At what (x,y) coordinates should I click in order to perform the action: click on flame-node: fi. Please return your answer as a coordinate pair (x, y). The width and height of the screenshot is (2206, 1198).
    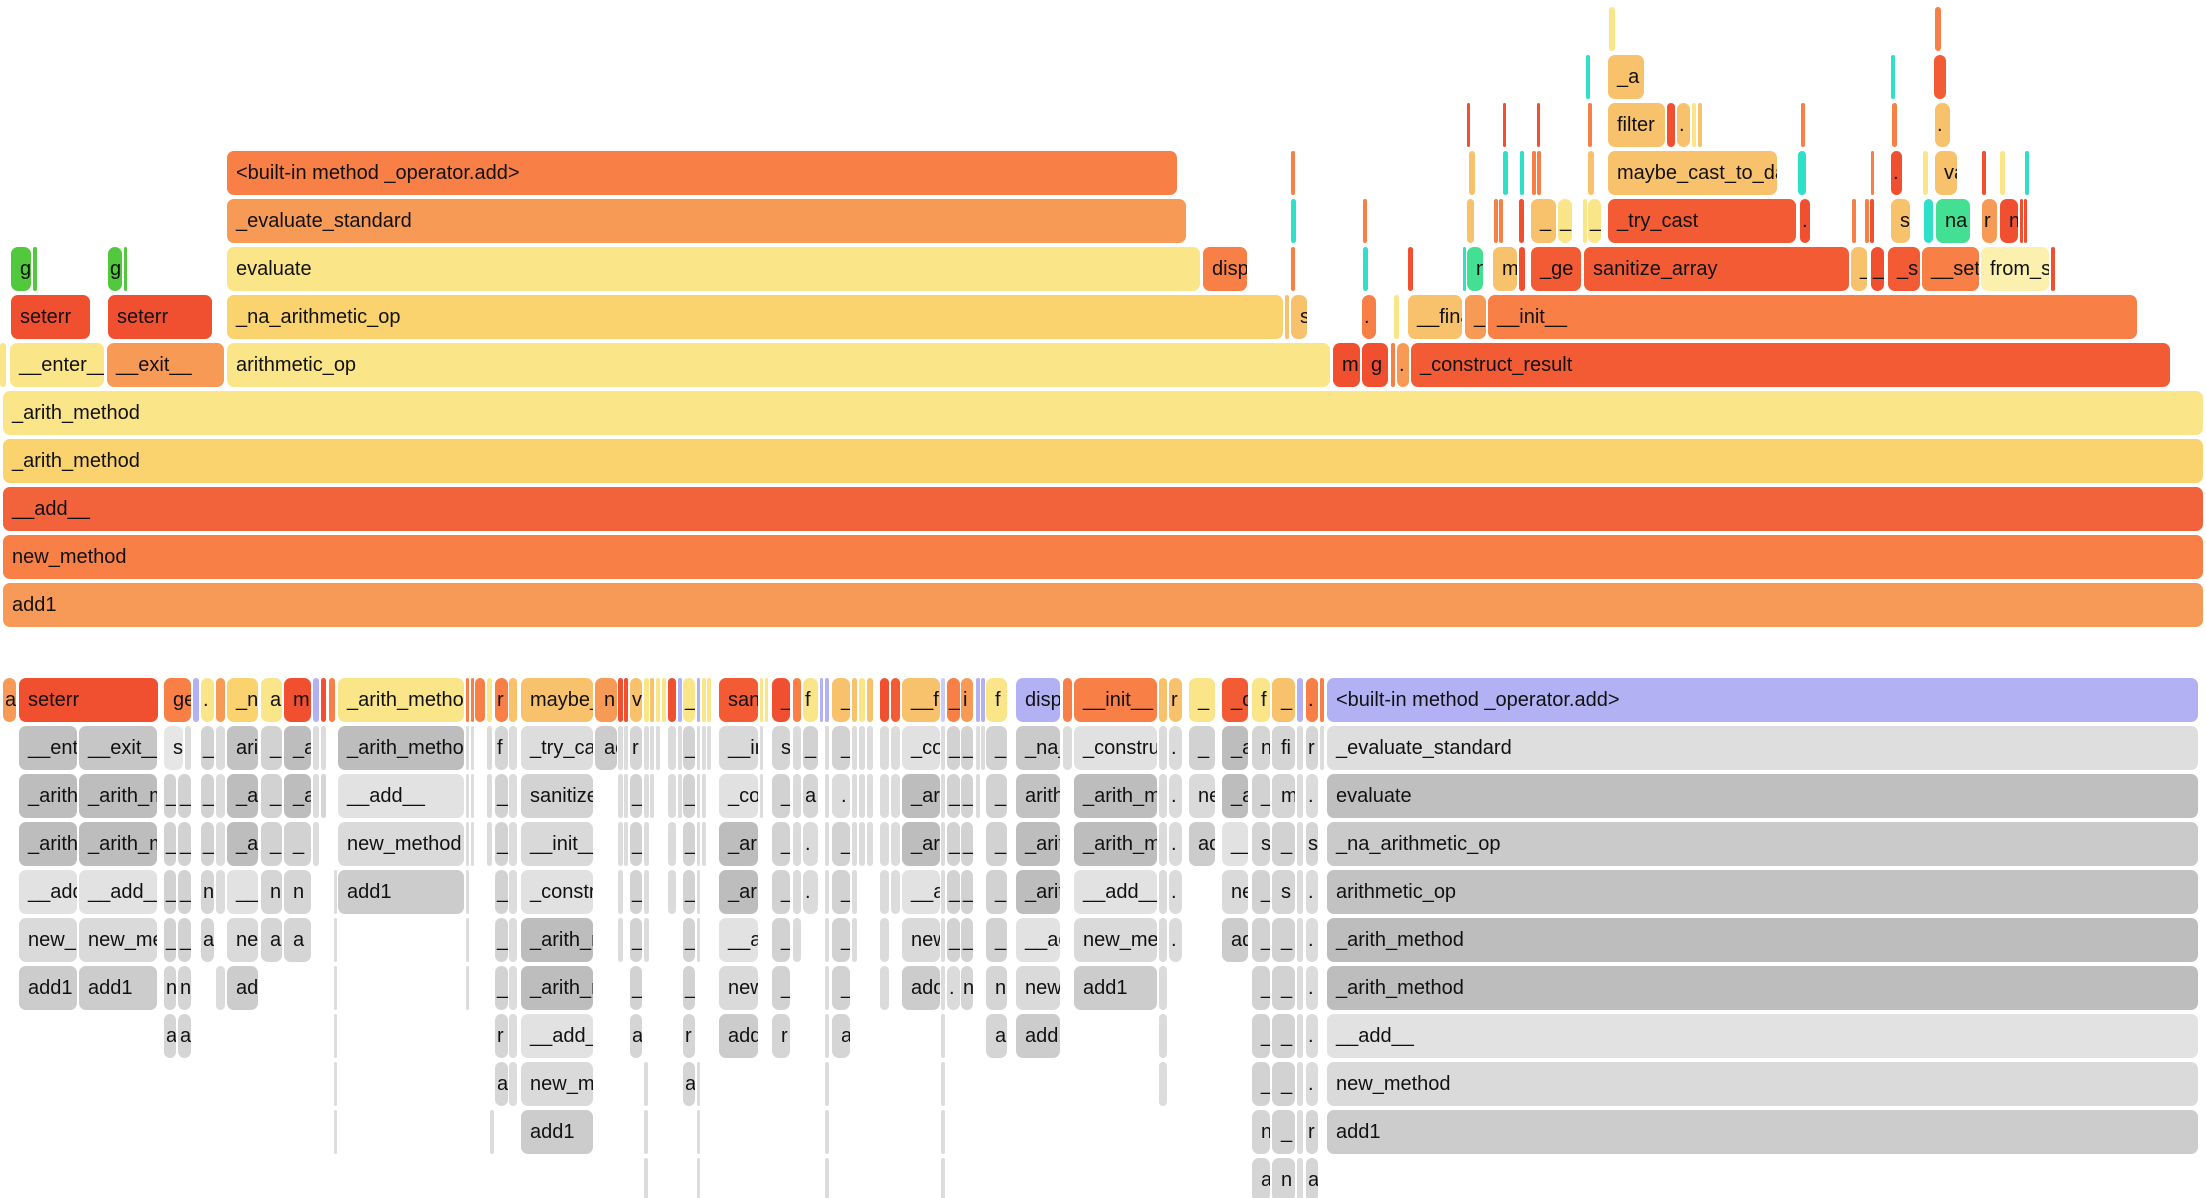
    Looking at the image, I should click on (1283, 748).